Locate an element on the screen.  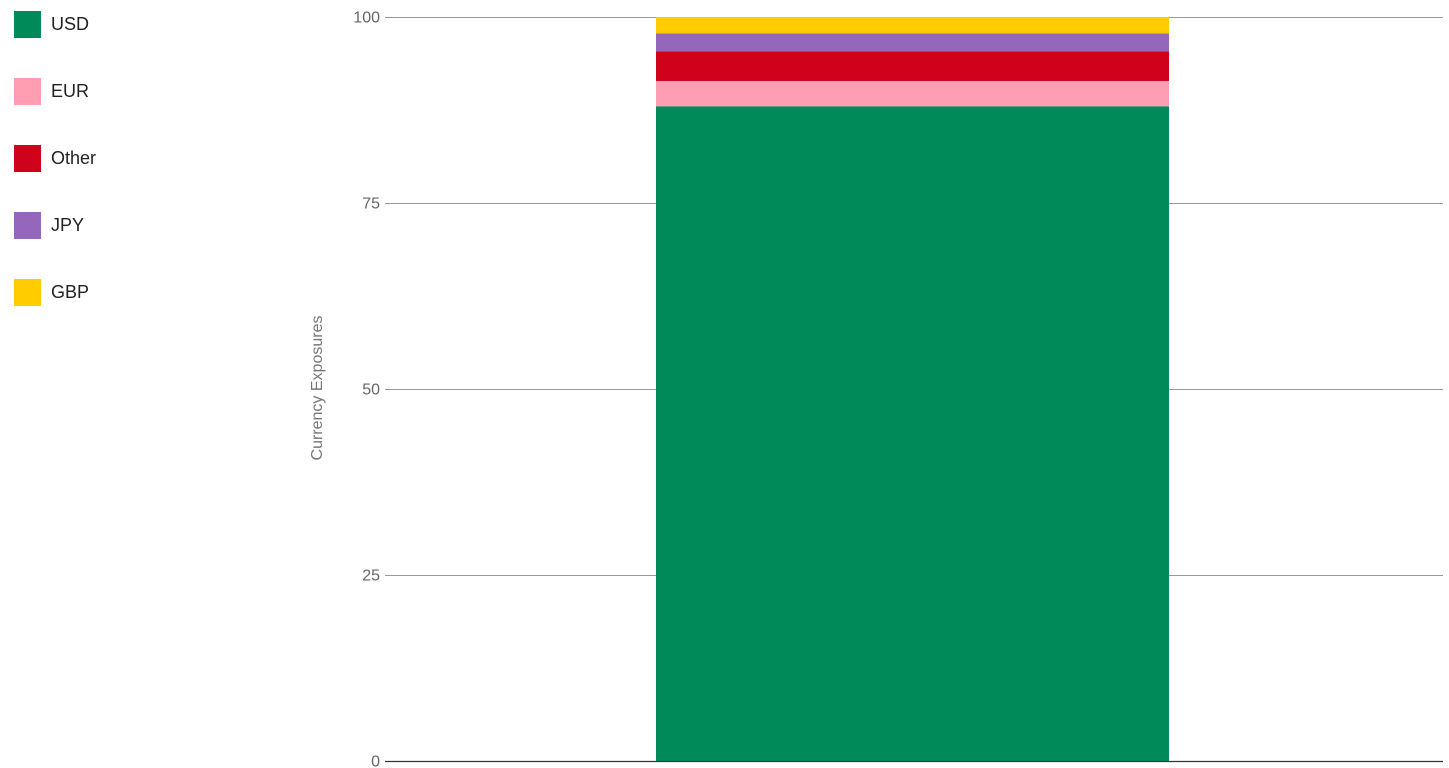
y-axis-ticks: 0 25 50 75 100 is located at coordinates (366, 389).